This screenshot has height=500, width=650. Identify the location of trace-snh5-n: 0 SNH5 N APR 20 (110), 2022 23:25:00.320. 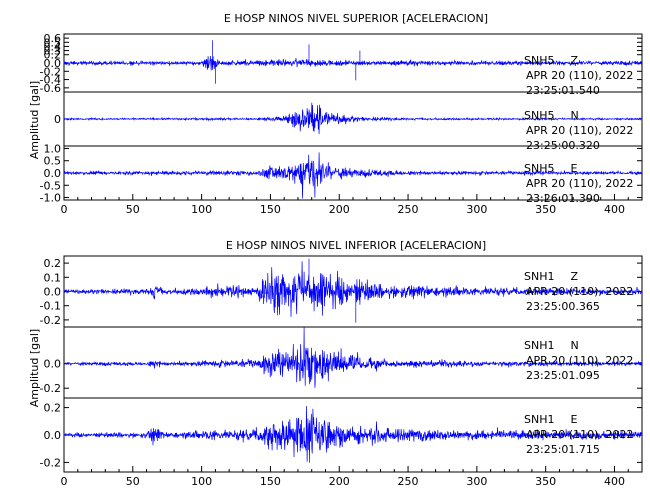
(348, 121).